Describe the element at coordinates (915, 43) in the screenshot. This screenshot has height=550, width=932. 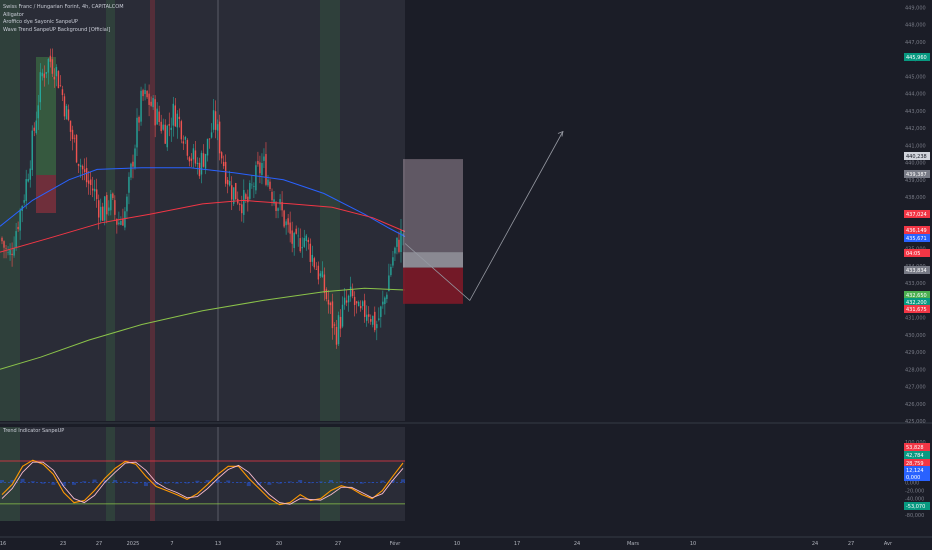
I see `y-axis-tick: 447,000` at that location.